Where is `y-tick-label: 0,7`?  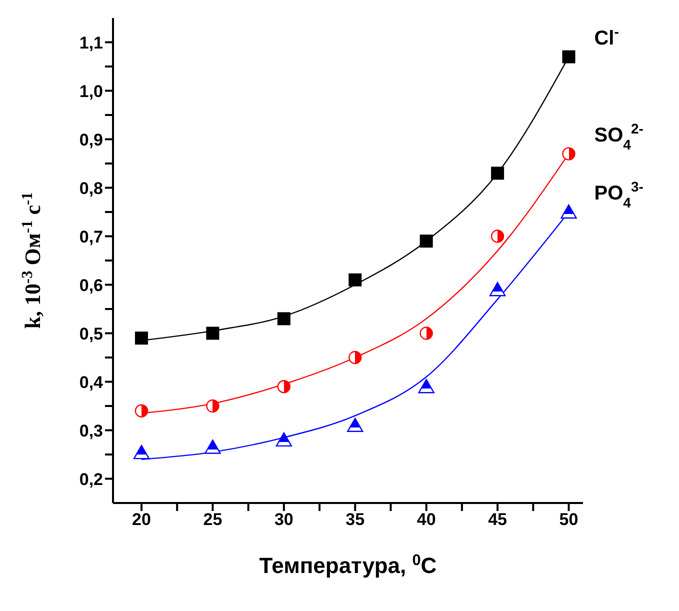
y-tick-label: 0,7 is located at coordinates (91, 236).